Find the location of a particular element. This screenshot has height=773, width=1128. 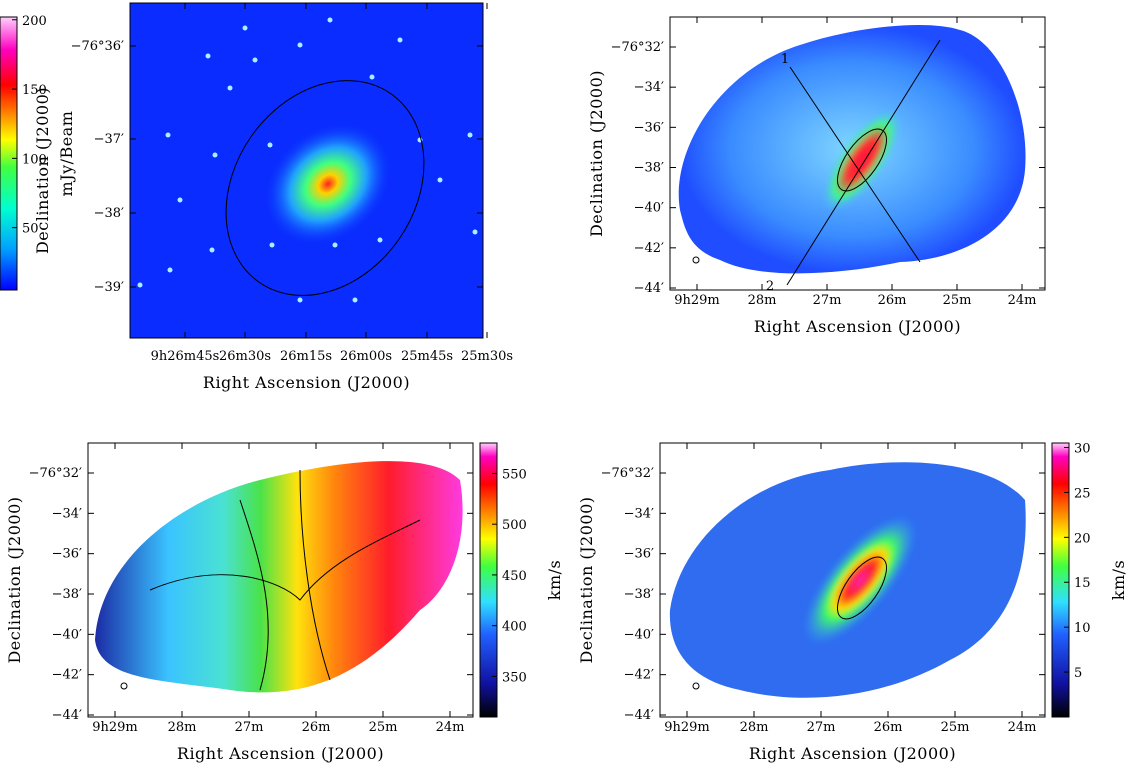

colorbar-tick-label: 5 is located at coordinates (1078, 673).